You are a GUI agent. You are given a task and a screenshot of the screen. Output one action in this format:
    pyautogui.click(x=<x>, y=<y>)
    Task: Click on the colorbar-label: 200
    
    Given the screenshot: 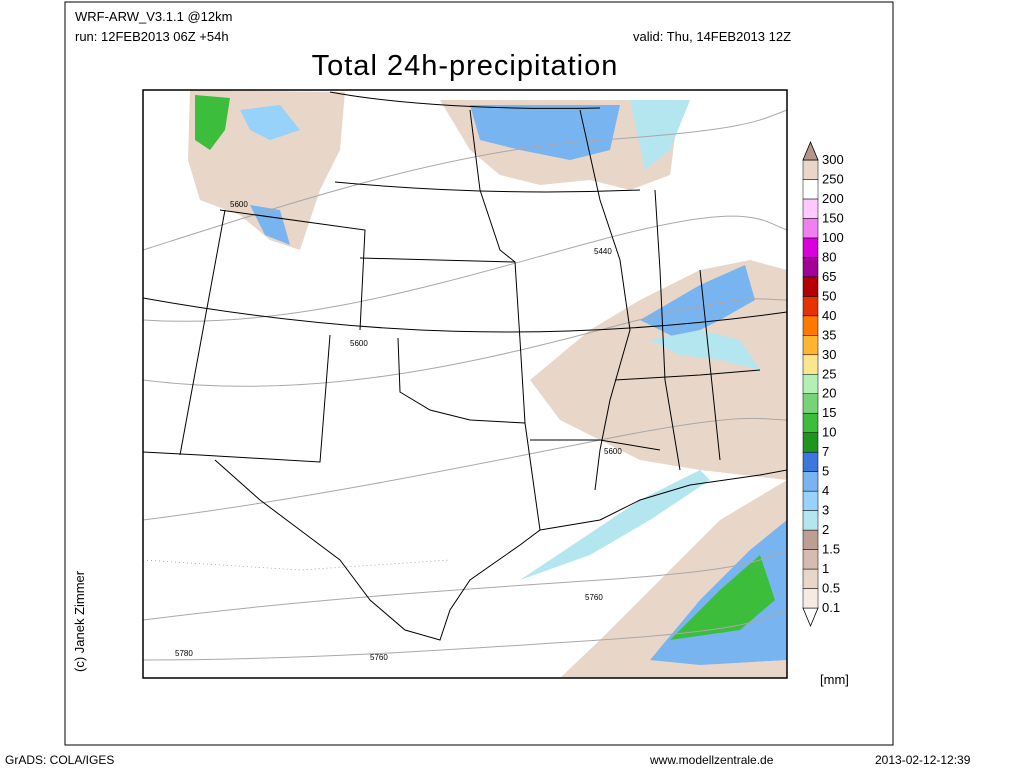 What is the action you would take?
    pyautogui.click(x=833, y=198)
    